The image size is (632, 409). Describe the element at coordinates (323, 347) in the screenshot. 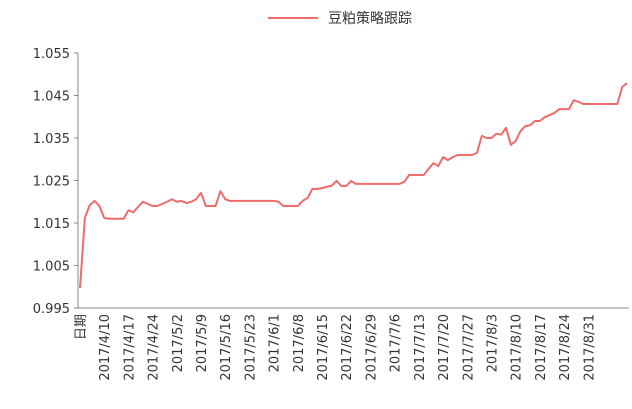

I see `x-tick-label: 2017/6/15` at that location.